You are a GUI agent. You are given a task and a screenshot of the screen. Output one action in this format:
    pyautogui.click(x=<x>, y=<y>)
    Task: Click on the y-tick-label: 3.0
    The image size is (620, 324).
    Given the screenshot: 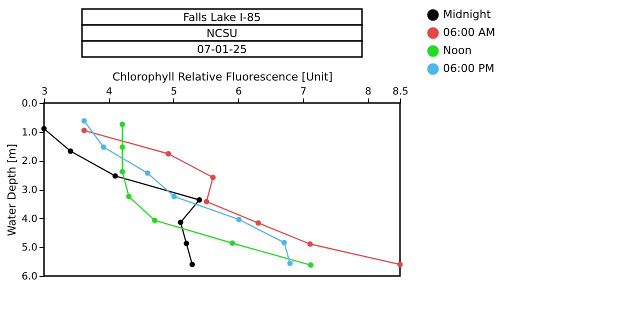 What is the action you would take?
    pyautogui.click(x=30, y=190)
    